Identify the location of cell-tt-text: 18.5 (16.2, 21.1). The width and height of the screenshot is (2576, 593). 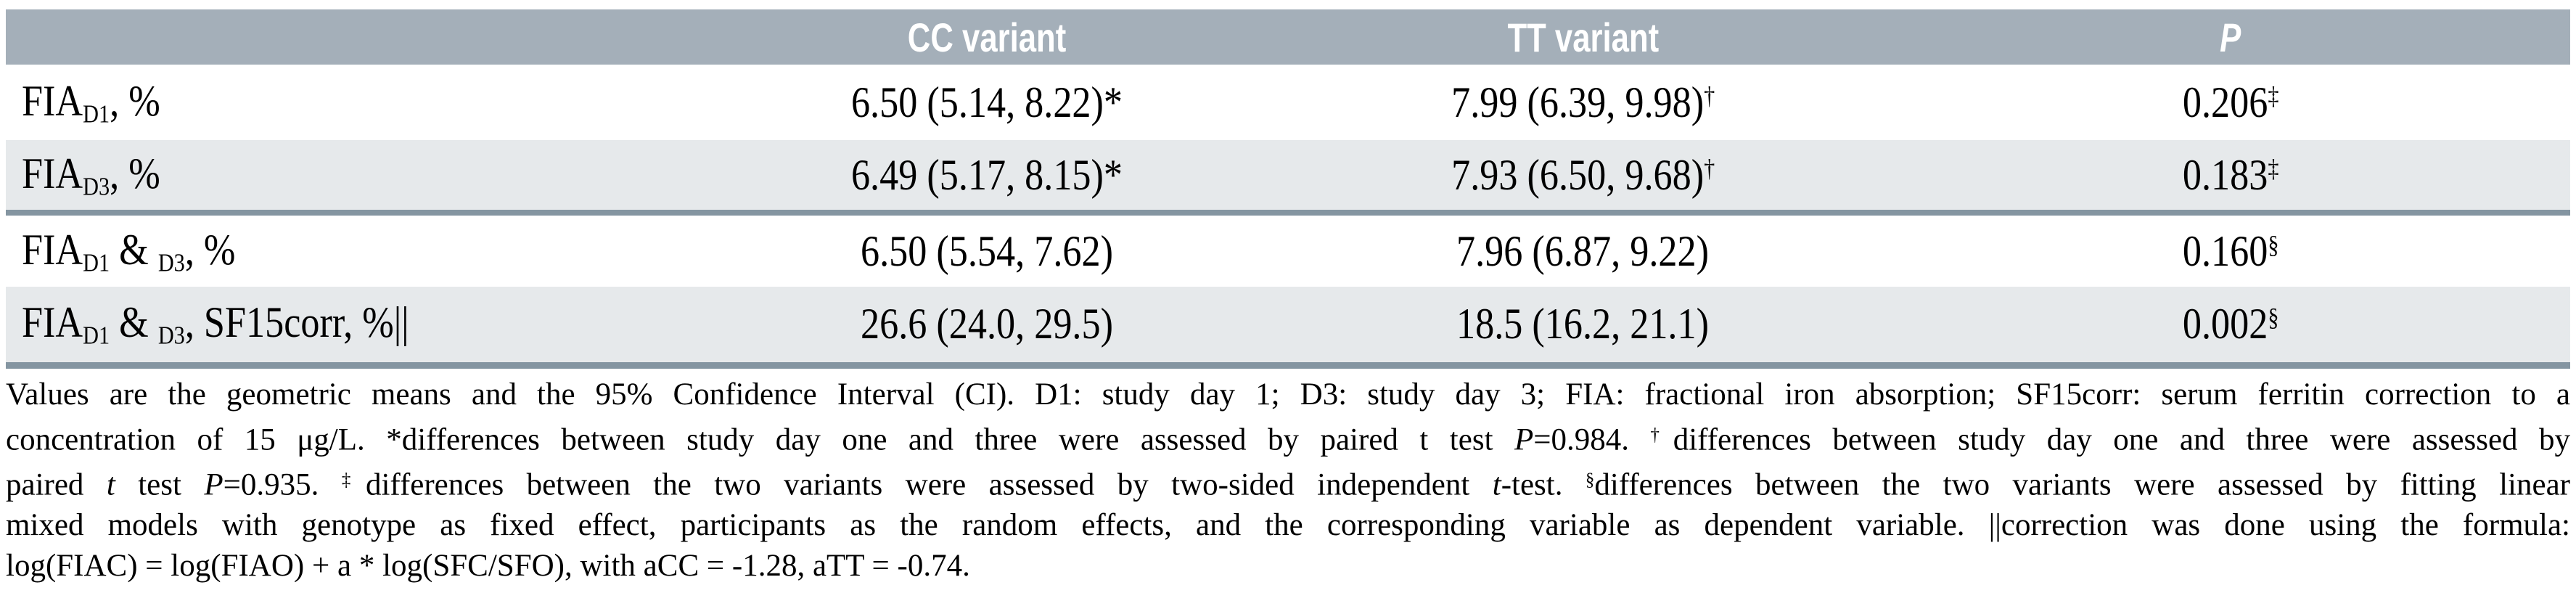
(1583, 324).